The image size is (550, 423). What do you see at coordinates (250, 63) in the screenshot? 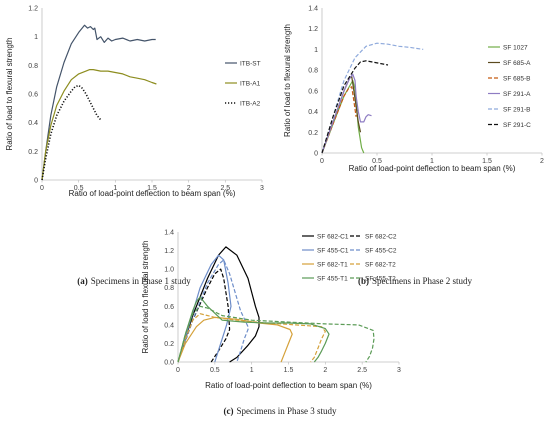
I see `legend-label: ITB-ST` at bounding box center [250, 63].